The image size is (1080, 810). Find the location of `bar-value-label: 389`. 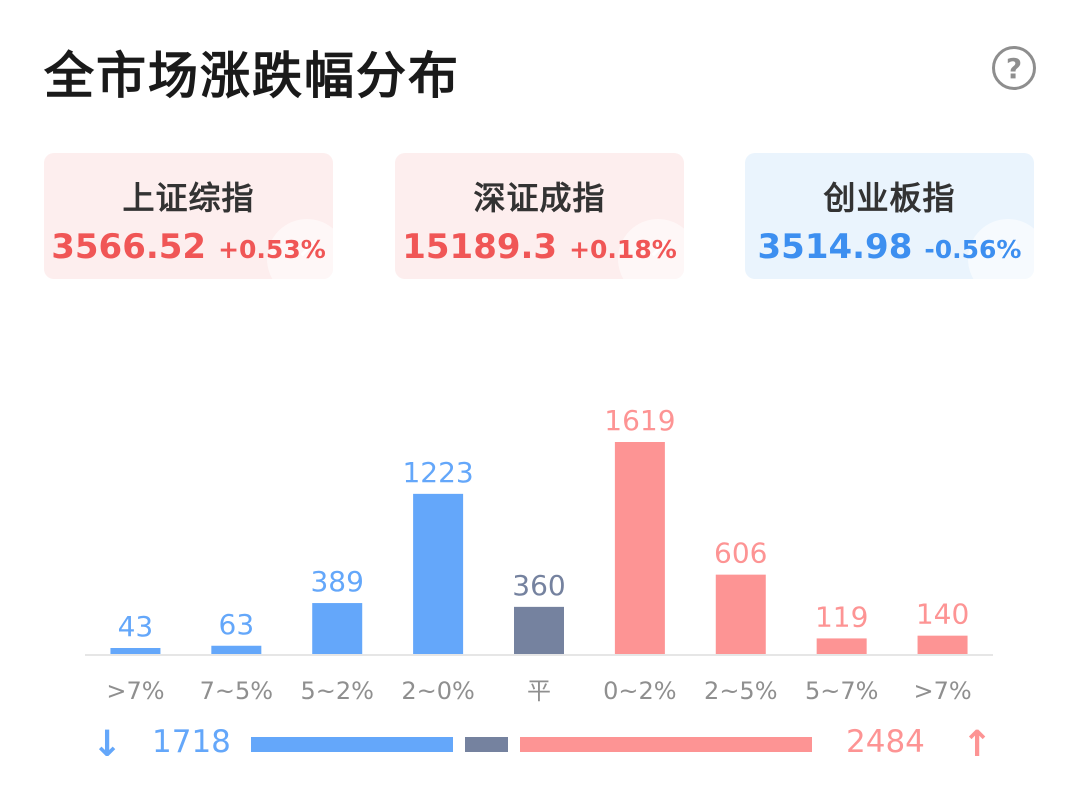

bar-value-label: 389 is located at coordinates (336, 581).